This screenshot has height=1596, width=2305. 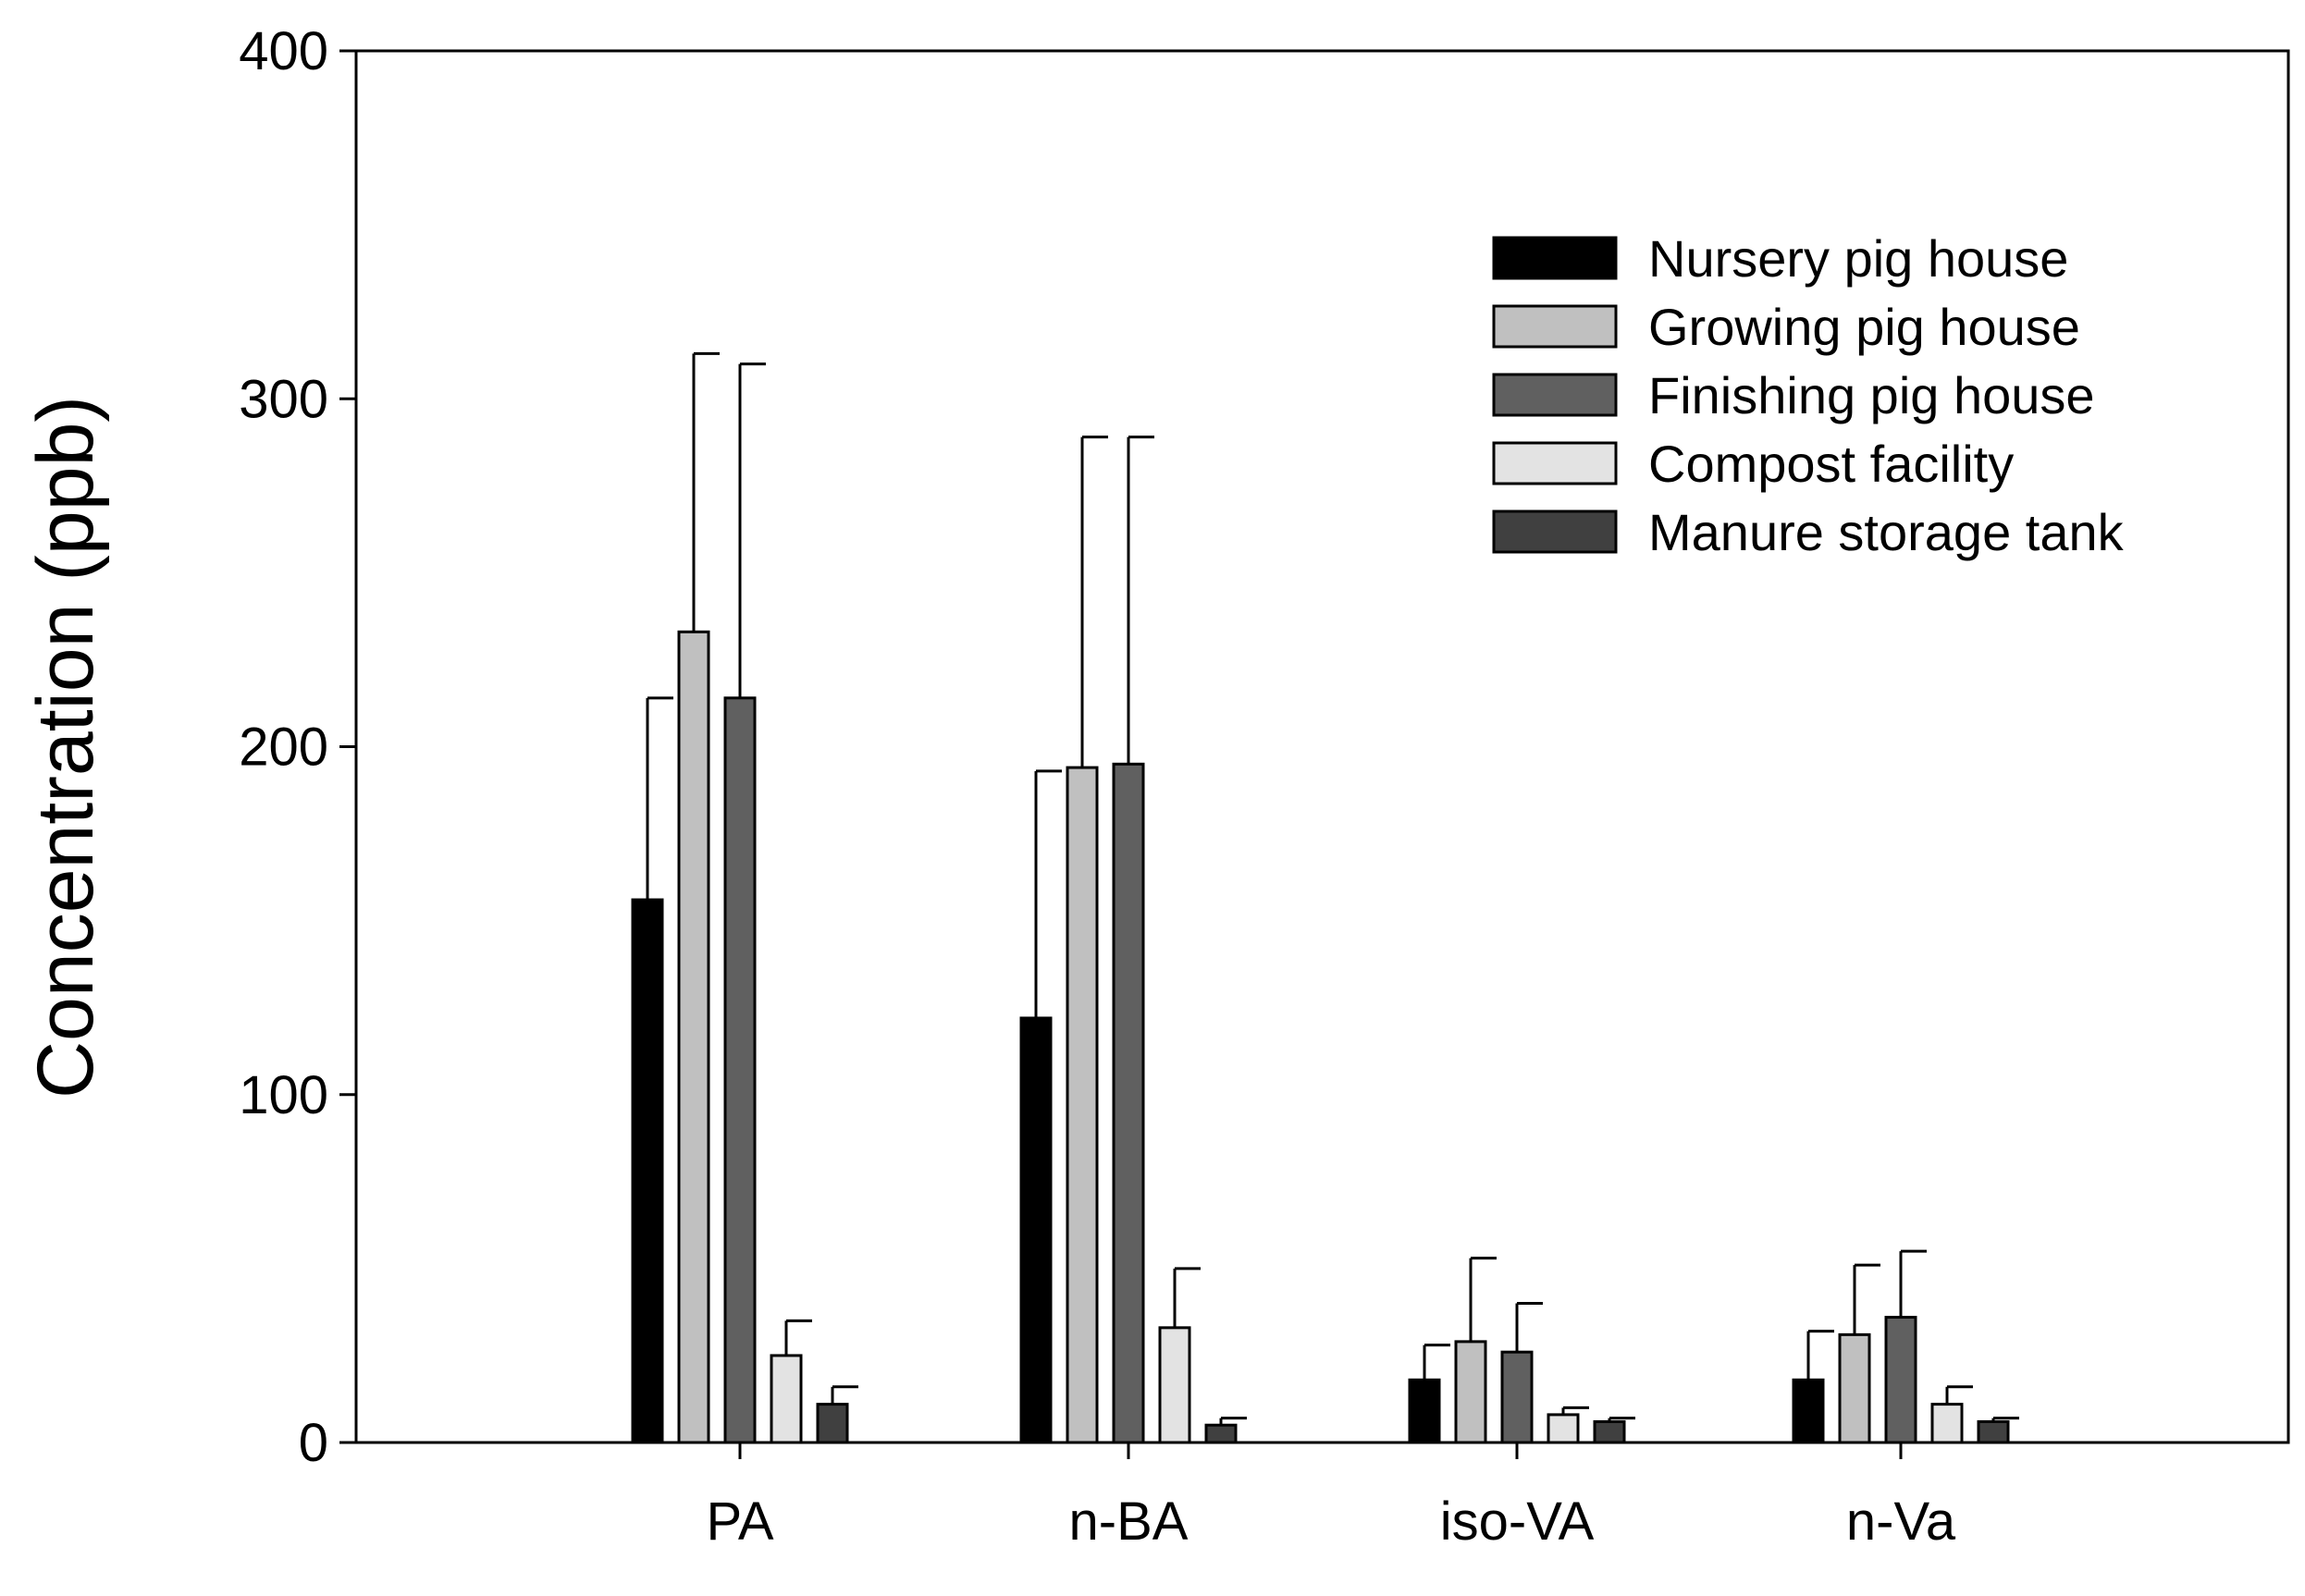 What do you see at coordinates (1886, 532) in the screenshot?
I see `legend-label: Manure storage tank` at bounding box center [1886, 532].